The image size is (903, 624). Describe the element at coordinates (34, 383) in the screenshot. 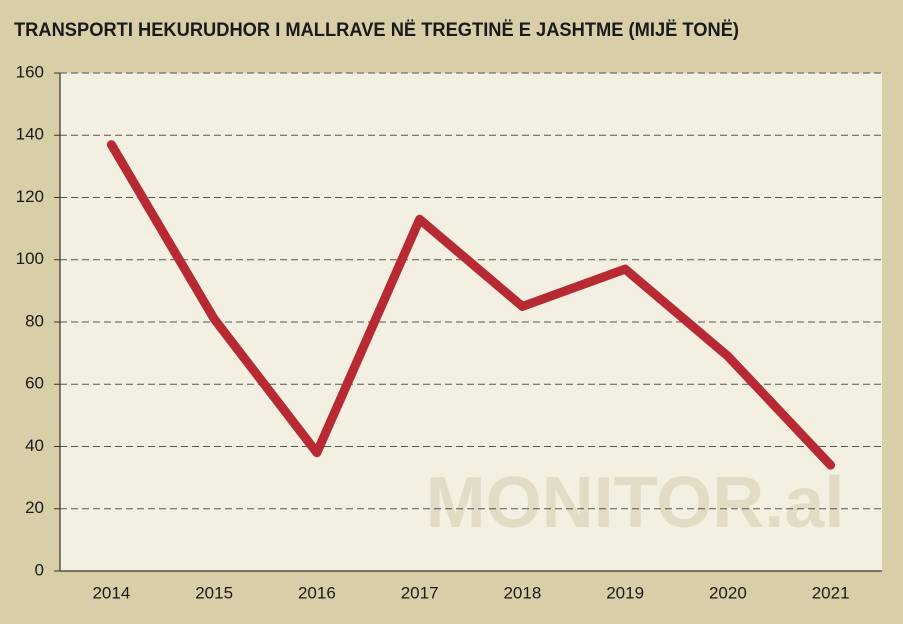

I see `y-tick-label: 60` at that location.